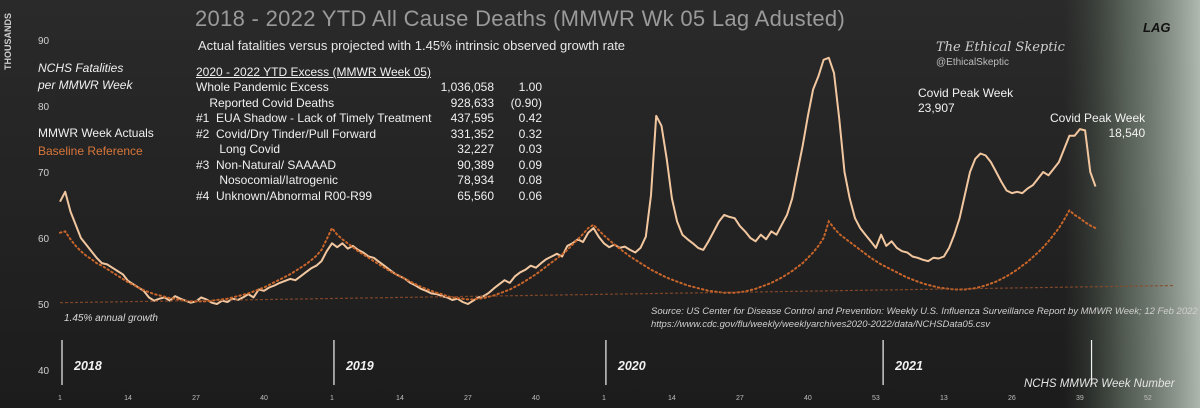 The width and height of the screenshot is (1200, 408). I want to click on excess-row-value: 78,934, so click(475, 180).